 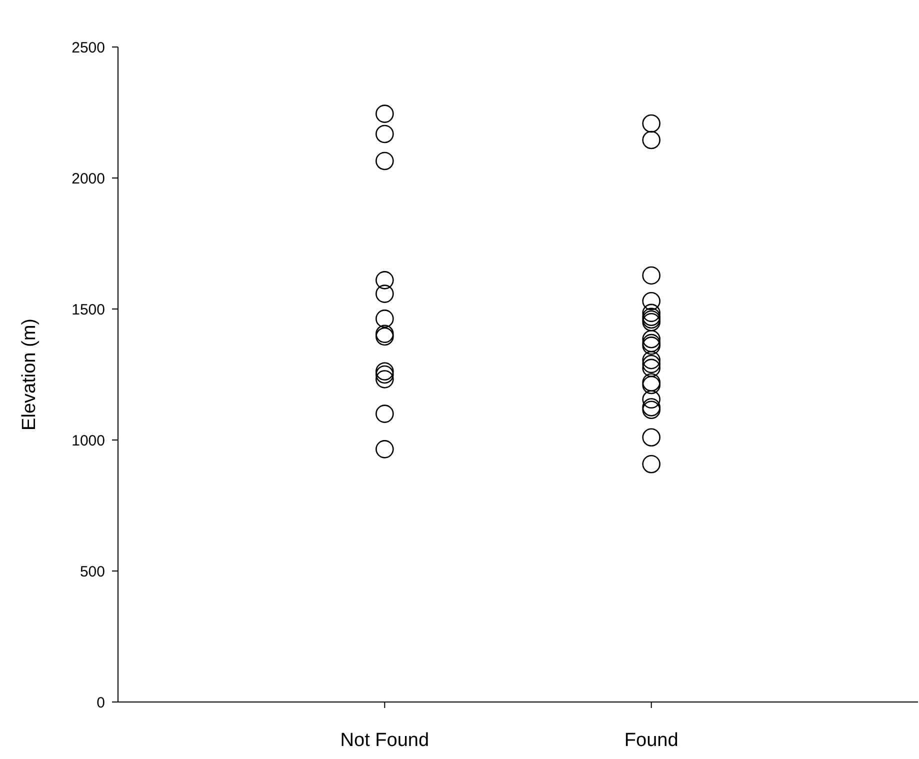 I want to click on y-tick-label: 500, so click(x=92, y=571).